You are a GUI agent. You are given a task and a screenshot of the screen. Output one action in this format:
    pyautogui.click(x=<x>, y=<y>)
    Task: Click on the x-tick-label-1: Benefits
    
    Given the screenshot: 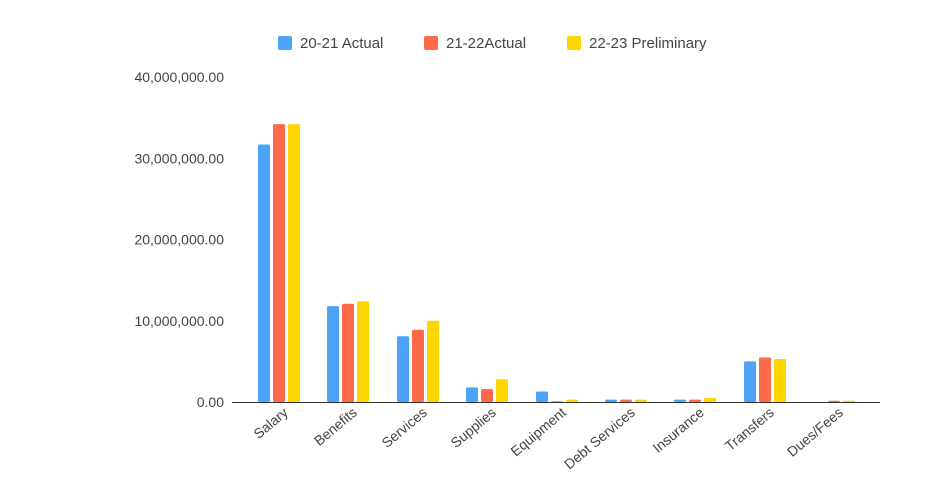 What is the action you would take?
    pyautogui.click(x=335, y=426)
    